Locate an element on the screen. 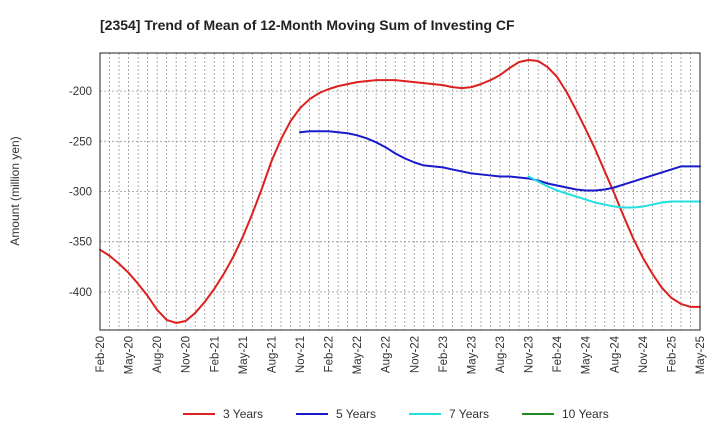 This screenshot has height=440, width=720. x-tick-label: Nov-22 is located at coordinates (415, 354).